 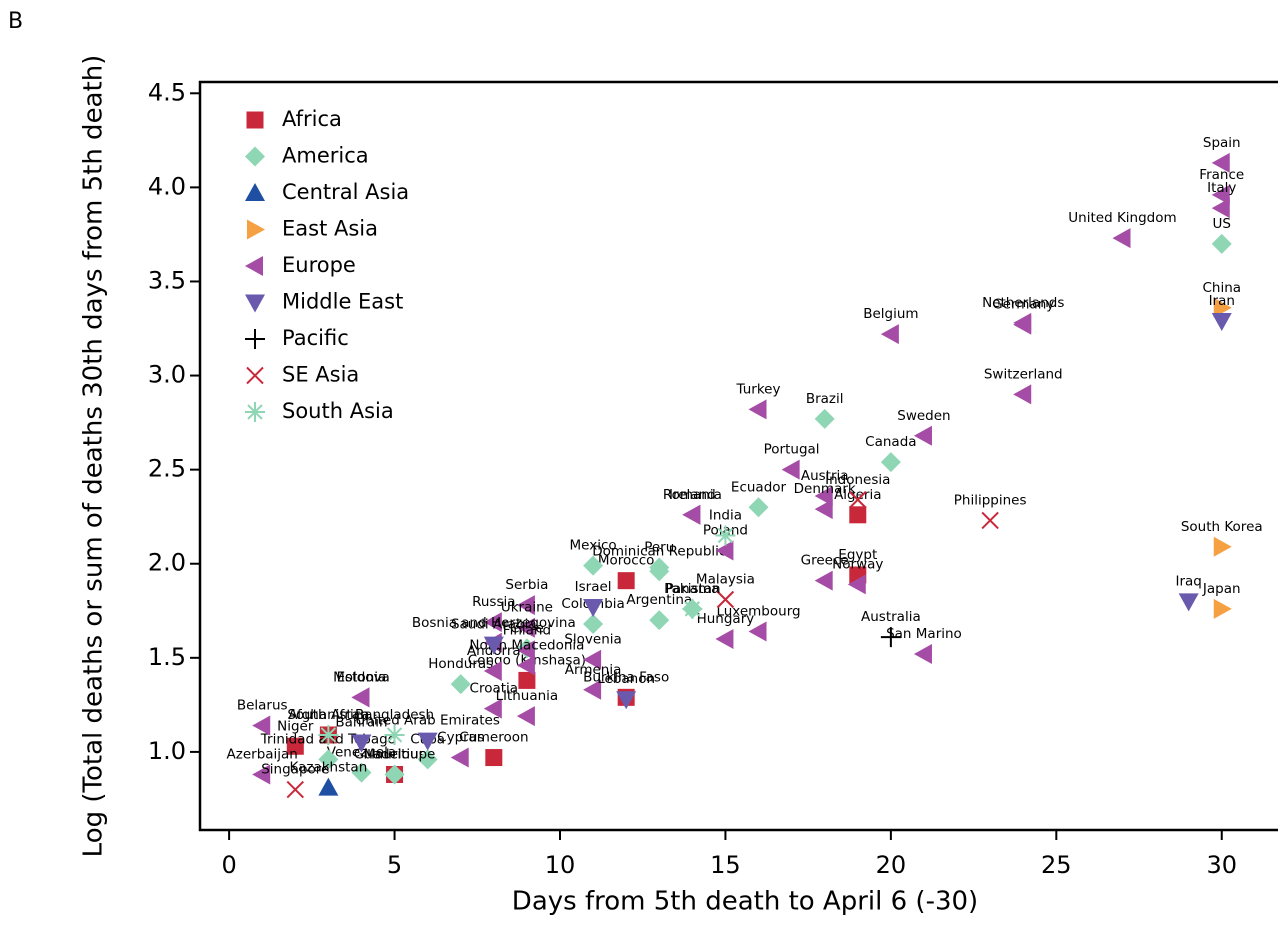 I want to click on y-tick-label: 4.0, so click(x=167, y=186).